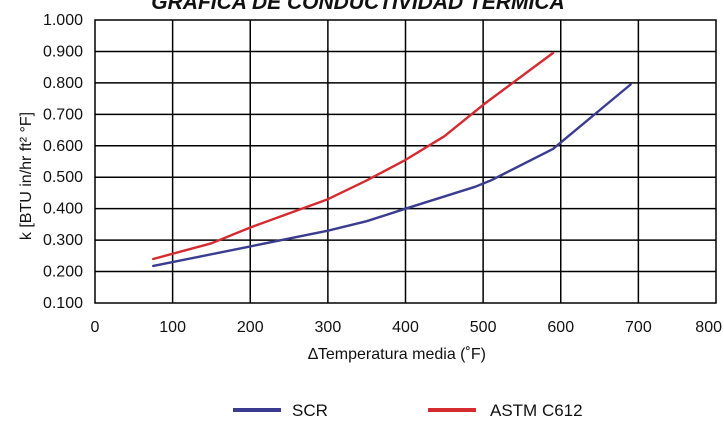  I want to click on x-tick-label: 300, so click(328, 327).